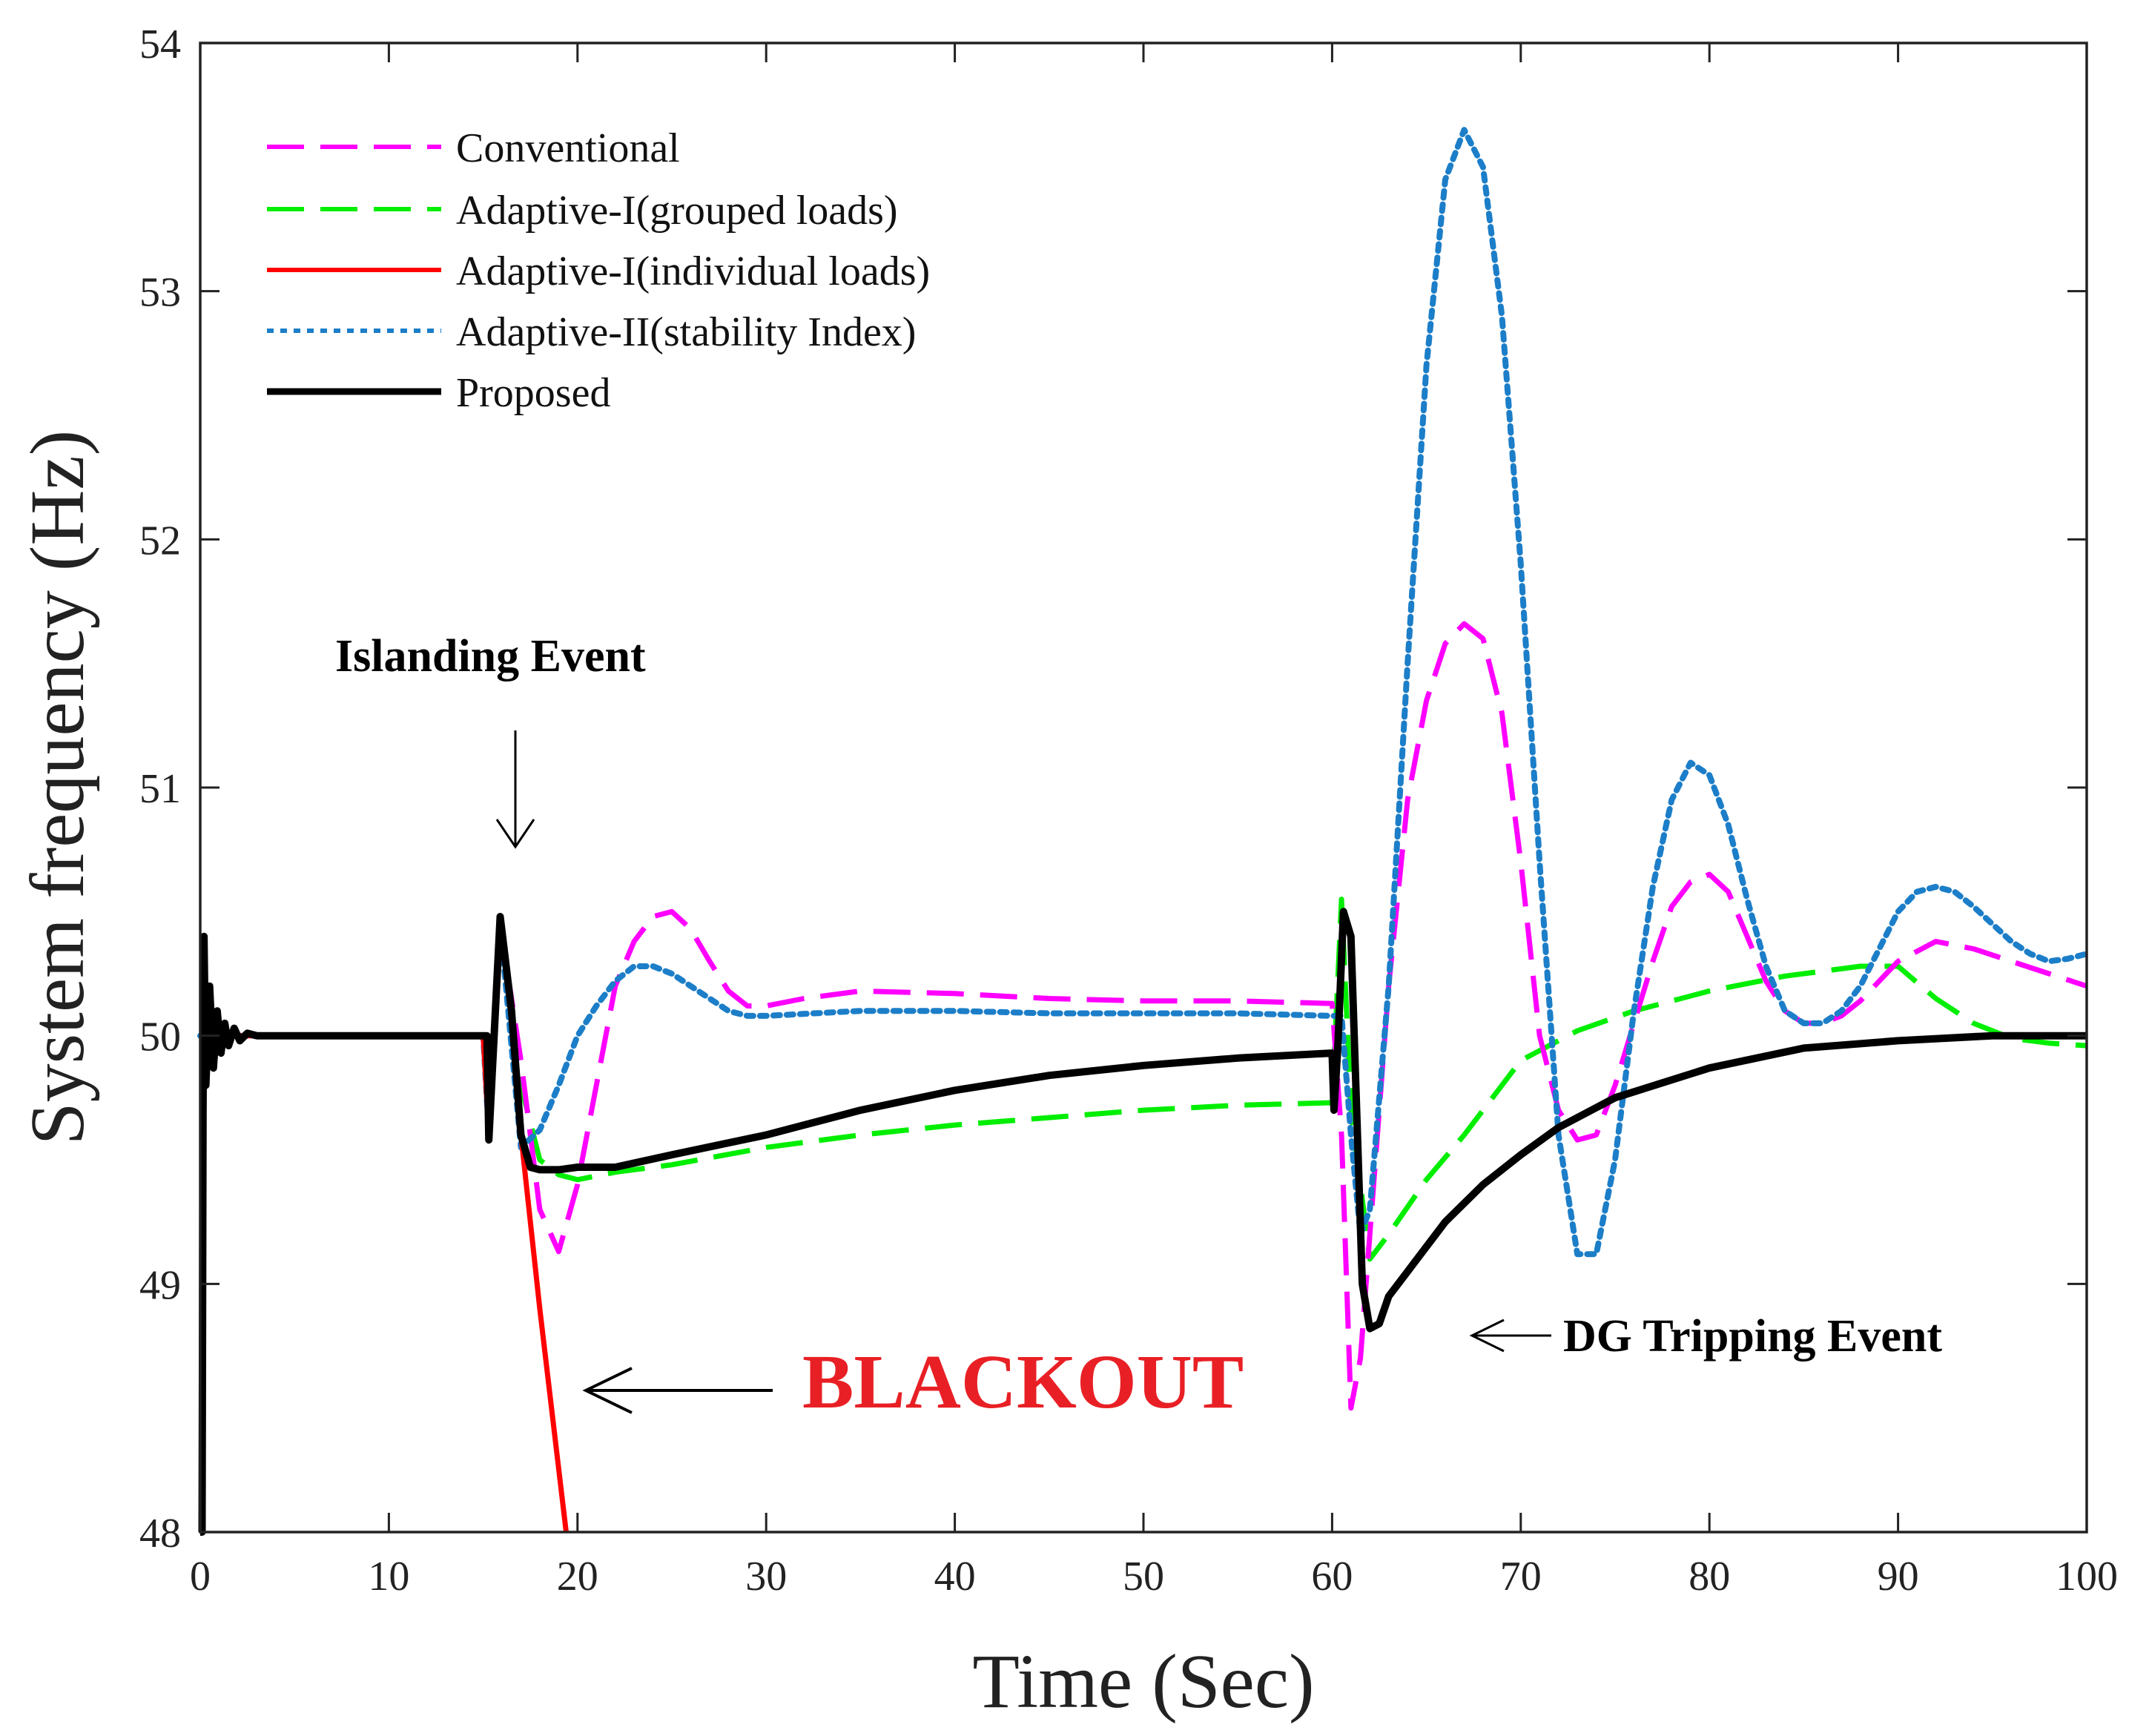 This screenshot has height=1736, width=2149. What do you see at coordinates (160, 789) in the screenshot?
I see `y-tick-label: 51` at bounding box center [160, 789].